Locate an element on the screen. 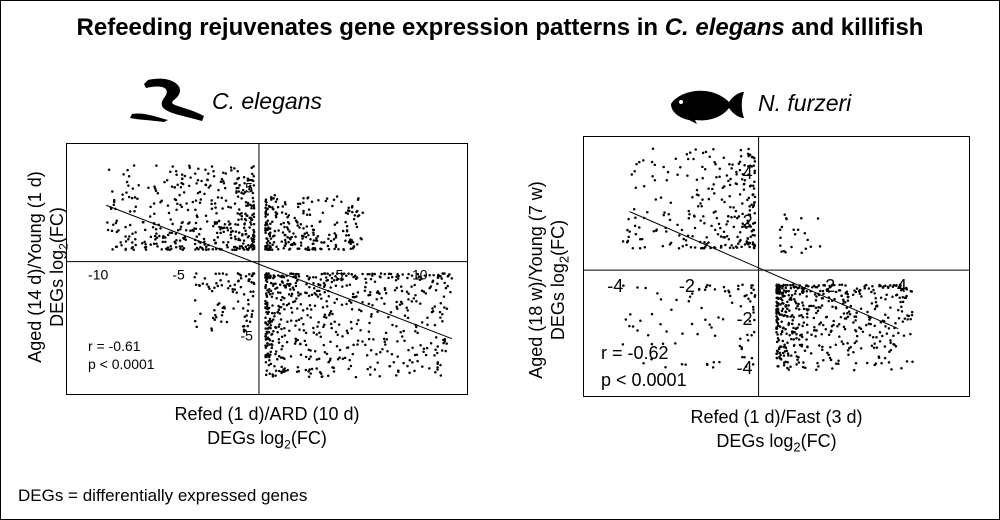  ylabel-fc: (FC) is located at coordinates (558, 237).